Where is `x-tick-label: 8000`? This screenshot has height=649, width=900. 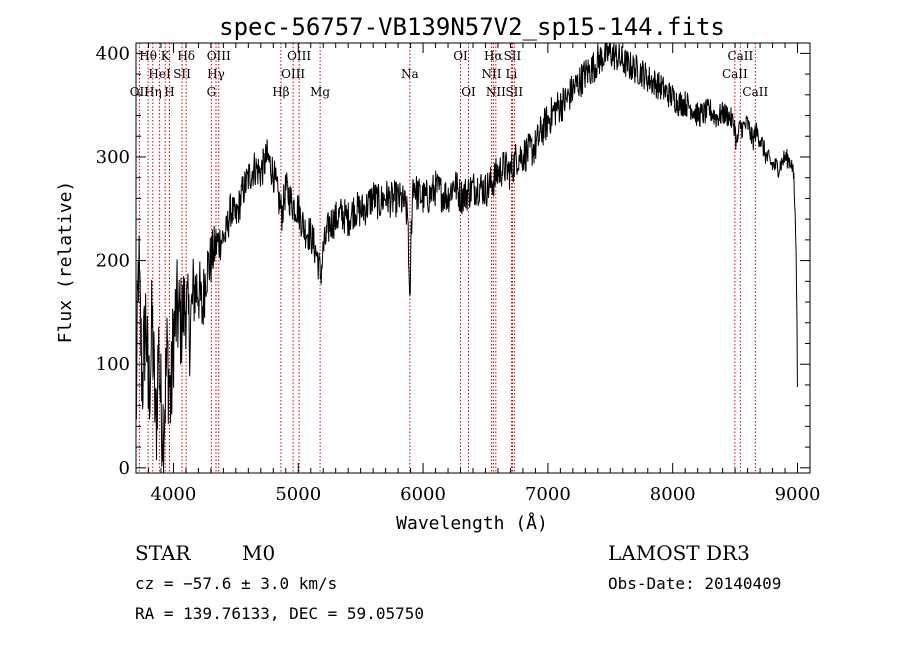 x-tick-label: 8000 is located at coordinates (673, 494).